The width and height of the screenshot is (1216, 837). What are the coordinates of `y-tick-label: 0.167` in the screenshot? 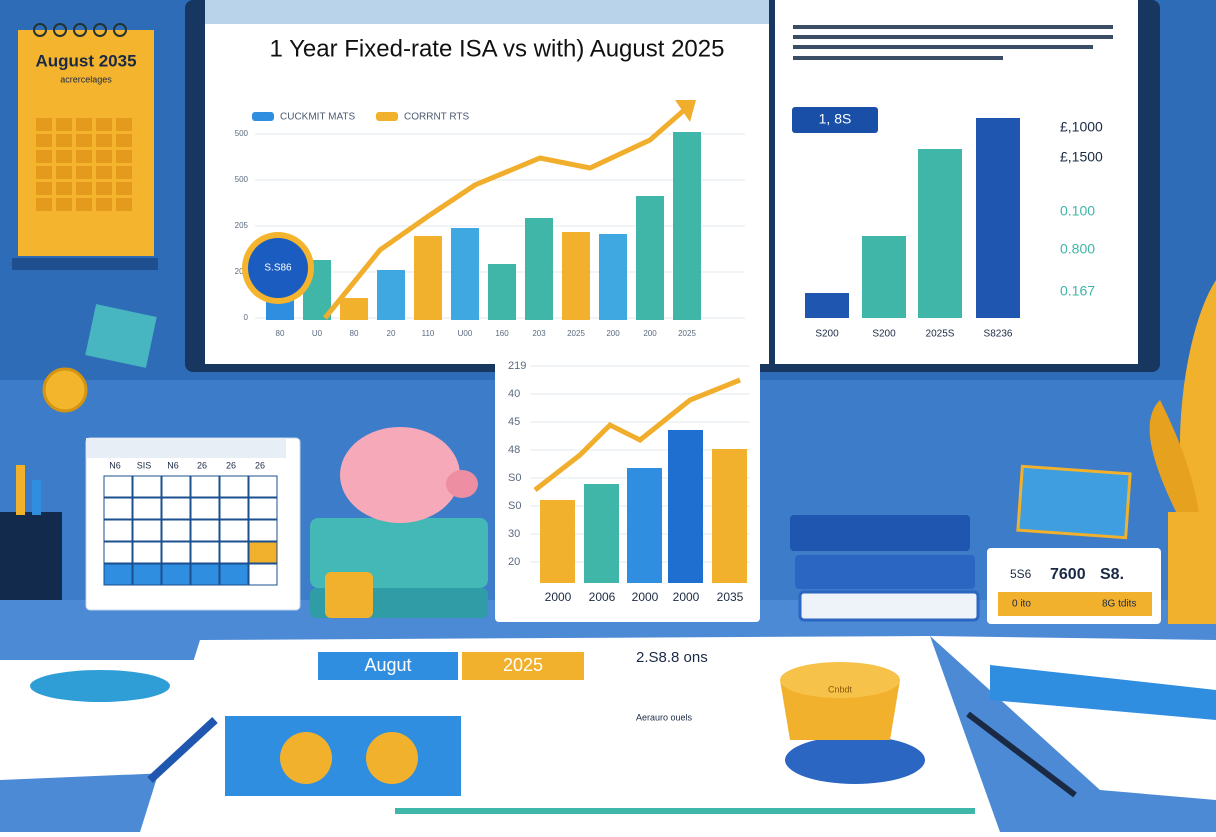 It's located at (1077, 291).